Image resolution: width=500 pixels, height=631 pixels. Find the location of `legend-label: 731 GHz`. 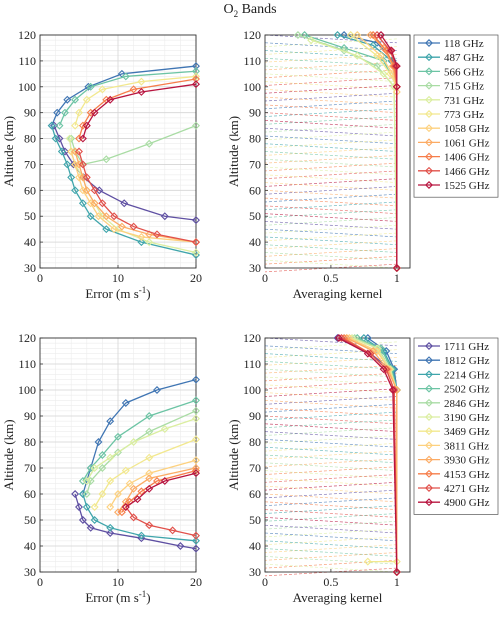

legend-label: 731 GHz is located at coordinates (464, 101).